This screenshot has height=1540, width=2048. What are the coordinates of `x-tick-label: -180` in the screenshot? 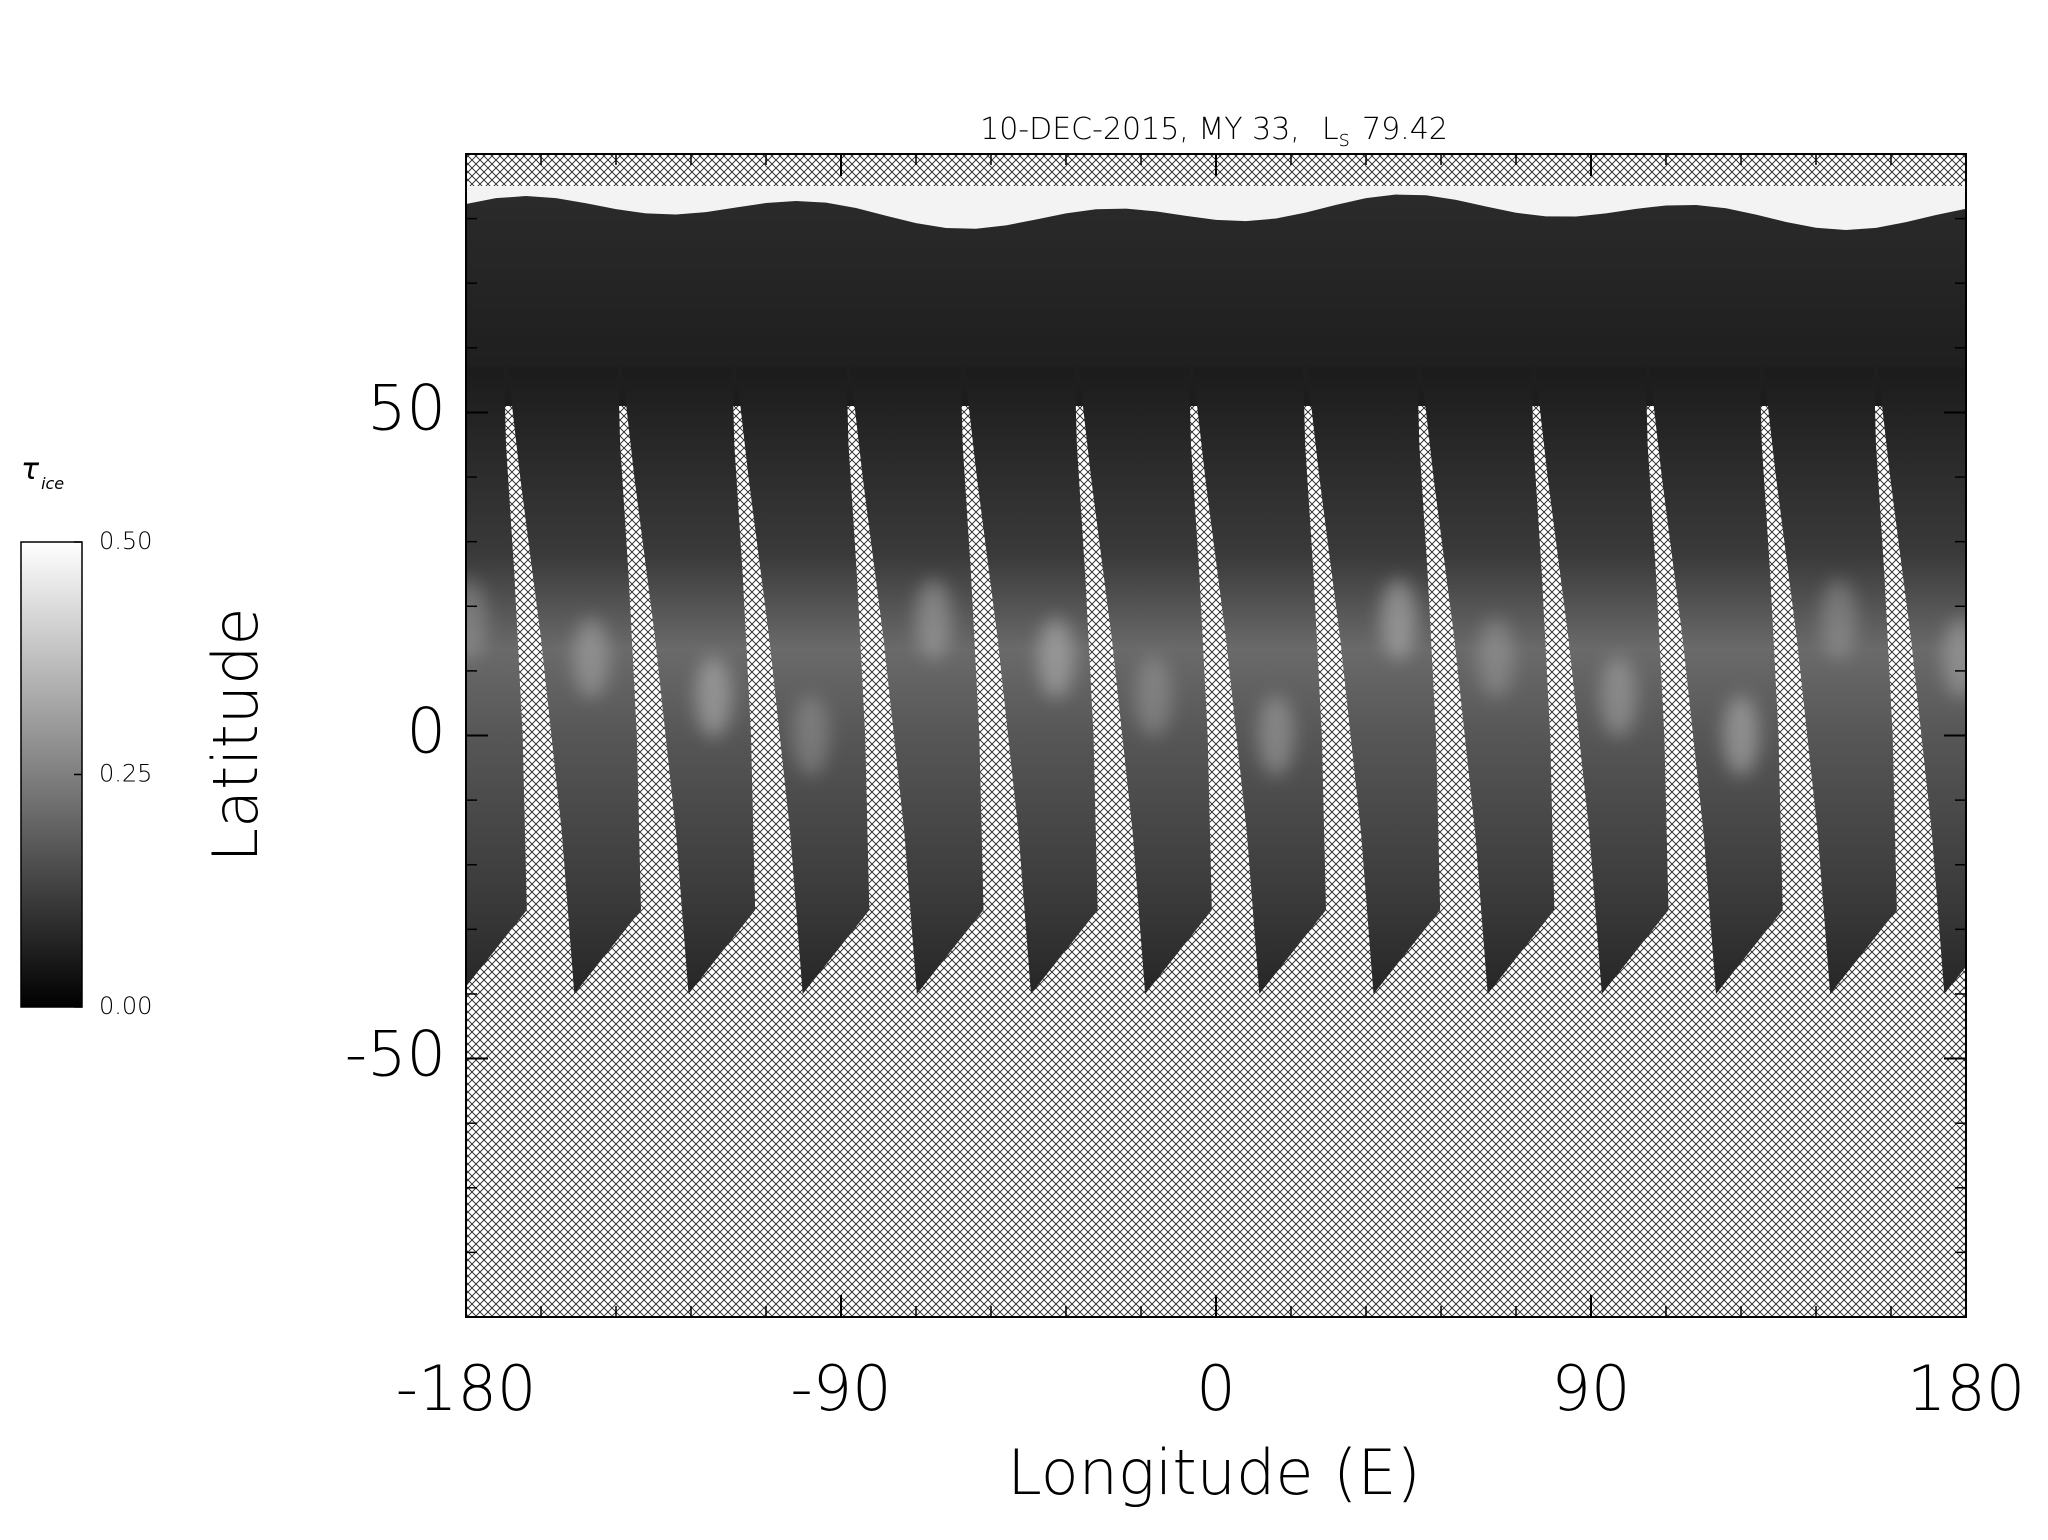 It's located at (466, 1388).